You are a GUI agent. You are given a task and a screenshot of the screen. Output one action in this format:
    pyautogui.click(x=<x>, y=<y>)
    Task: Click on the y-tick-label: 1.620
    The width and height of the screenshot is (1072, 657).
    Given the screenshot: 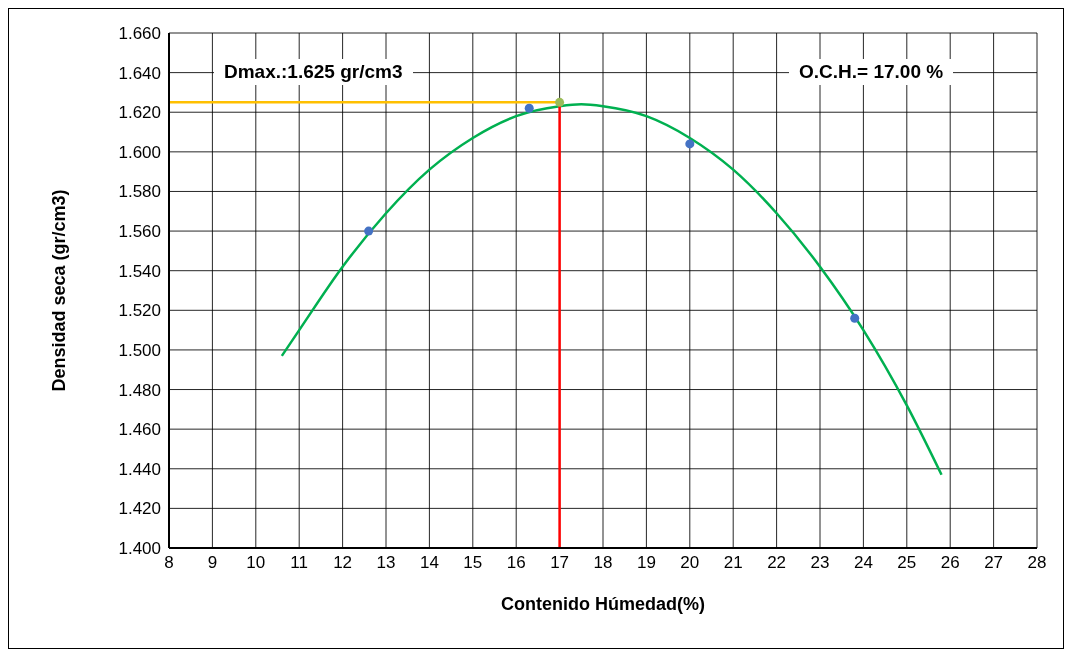 What is the action you would take?
    pyautogui.click(x=139, y=113)
    